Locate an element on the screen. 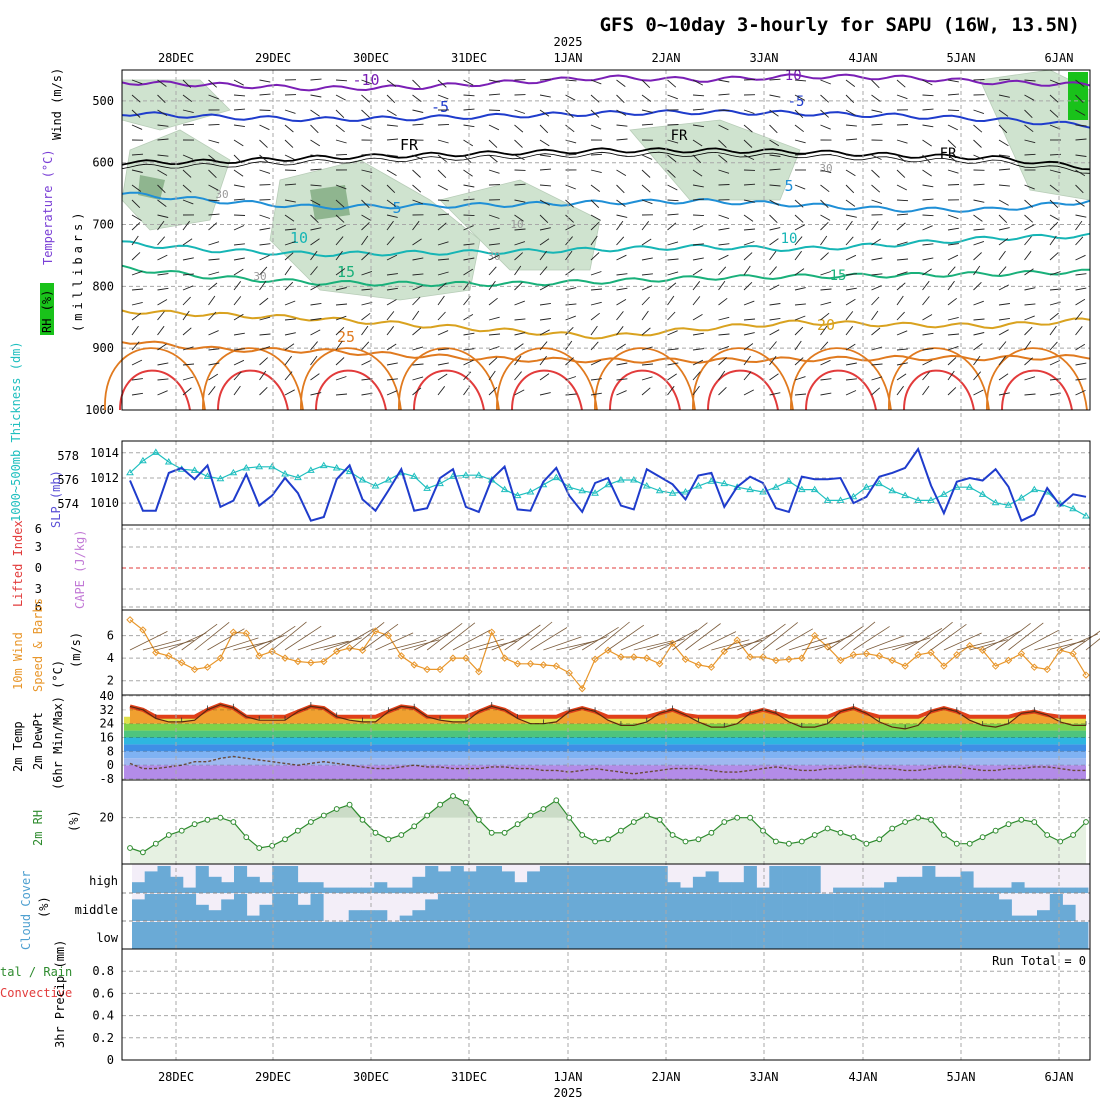  contour-label: FR is located at coordinates (409, 145).